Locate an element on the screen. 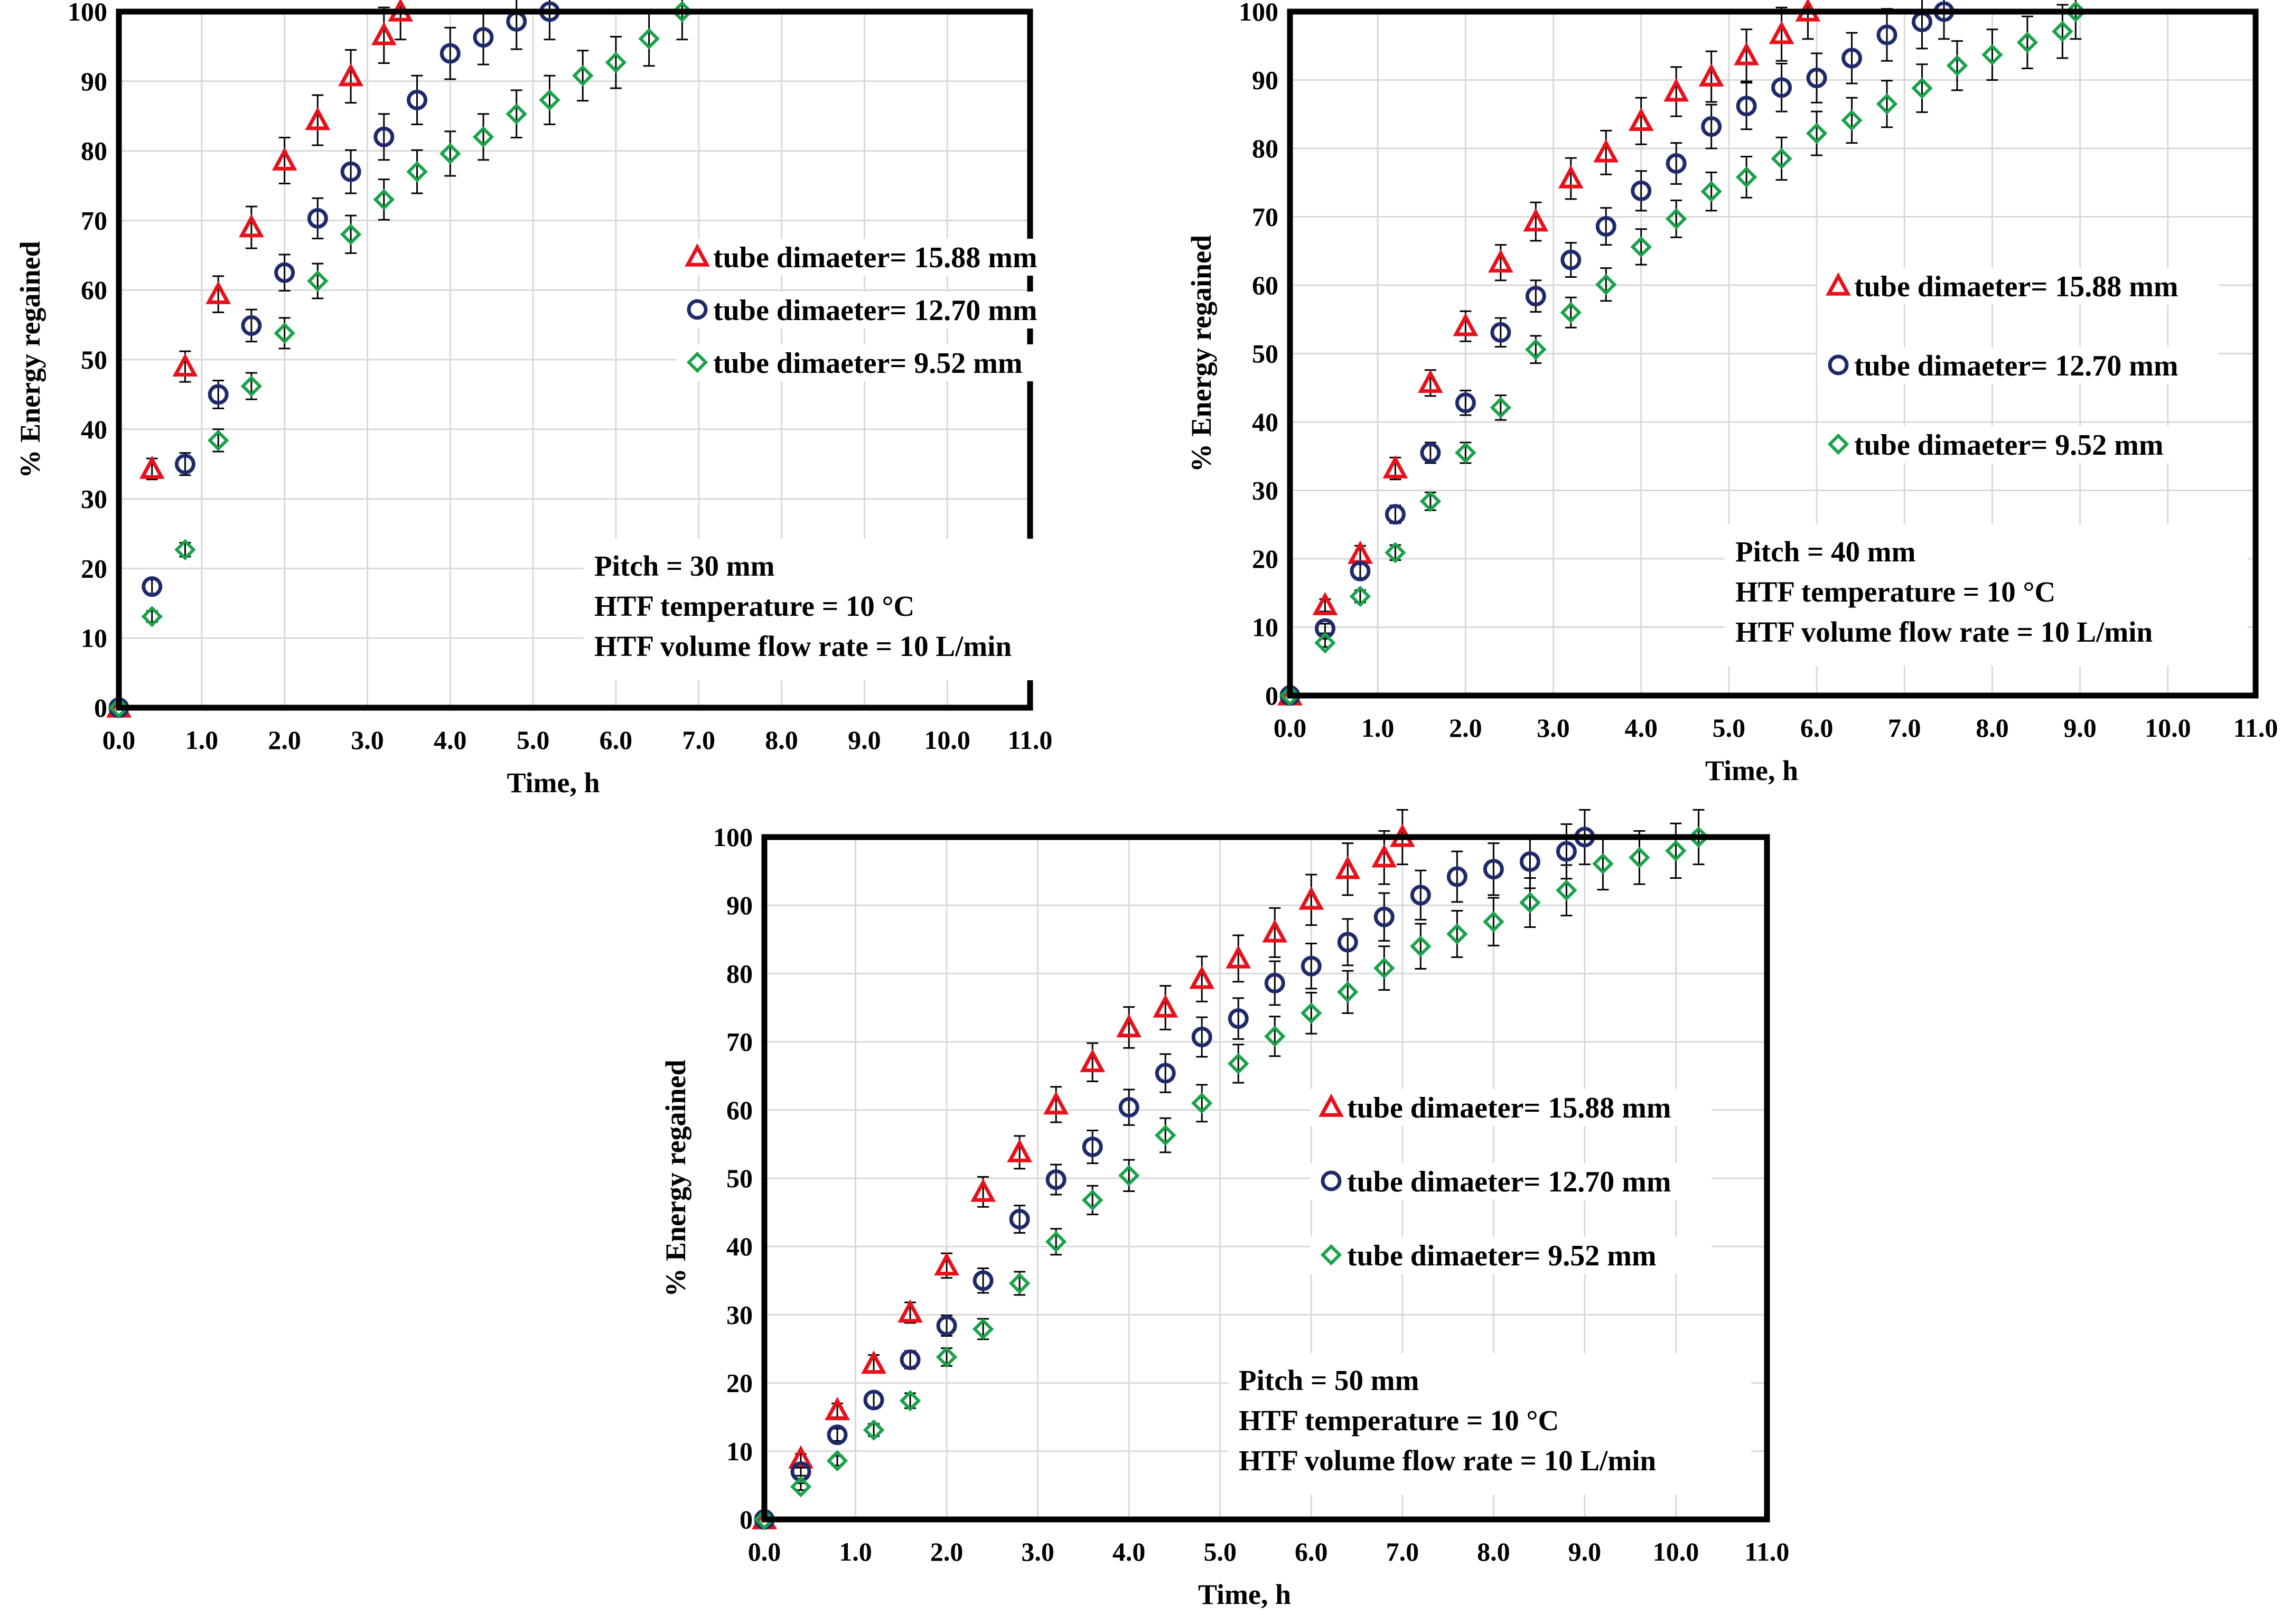 This screenshot has width=2291, height=1624. annotation-line: HTF volume flow rate = 10 L/min is located at coordinates (1447, 1460).